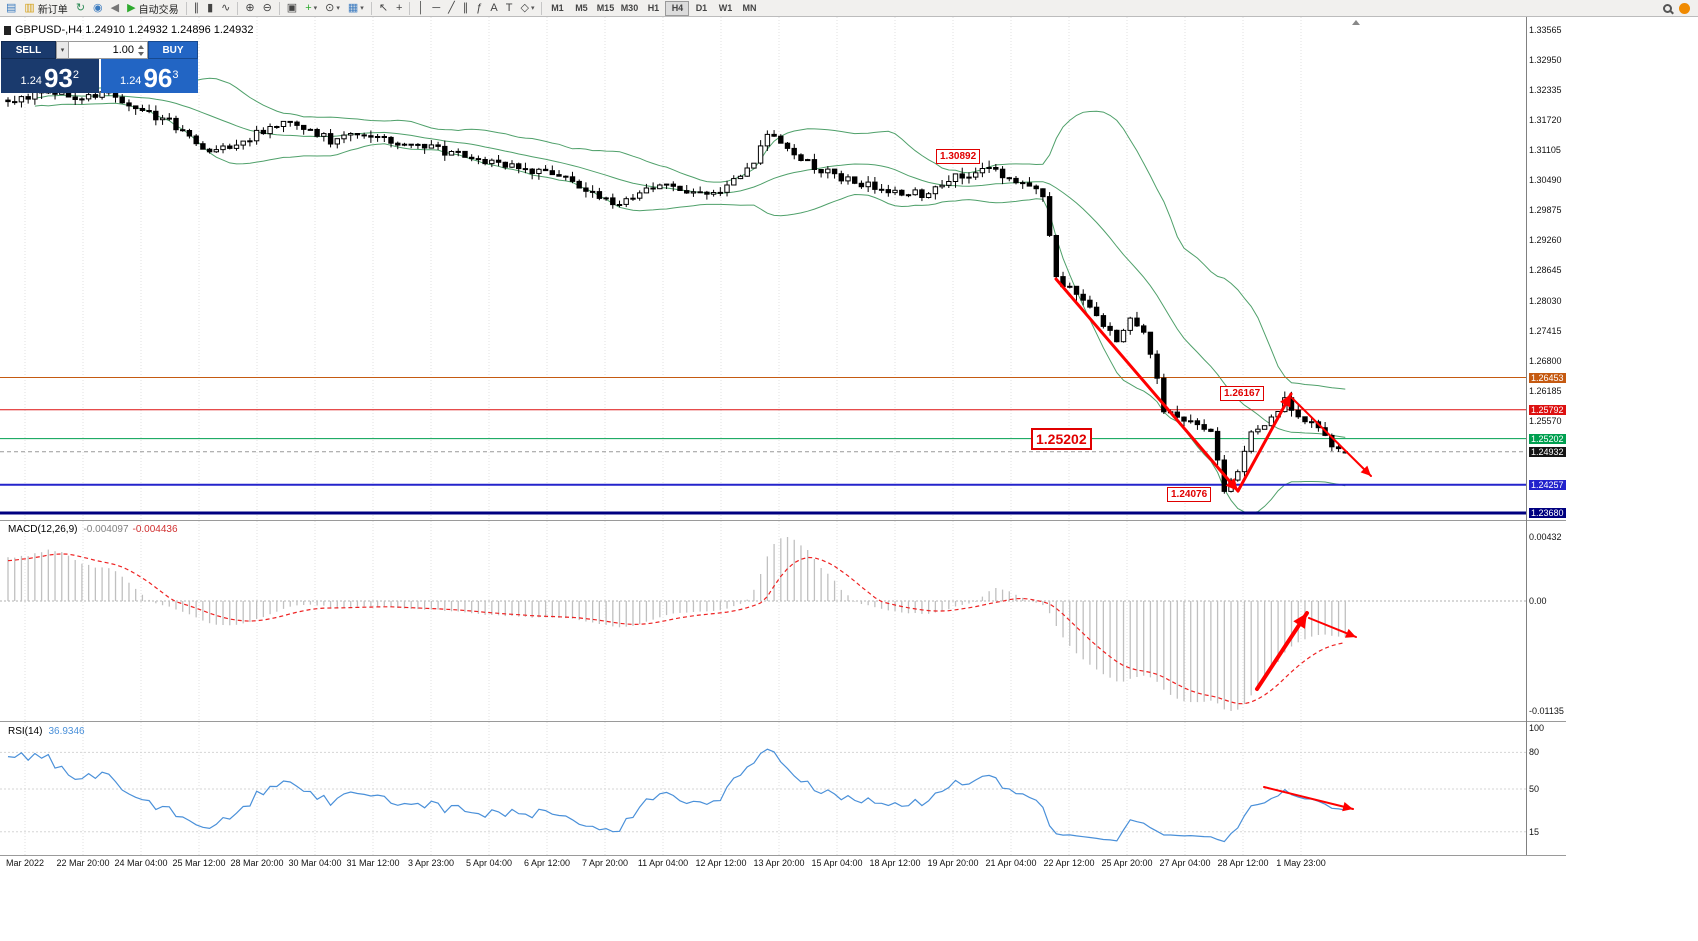  What do you see at coordinates (115, 7) in the screenshot?
I see `sound-icon: ◀` at bounding box center [115, 7].